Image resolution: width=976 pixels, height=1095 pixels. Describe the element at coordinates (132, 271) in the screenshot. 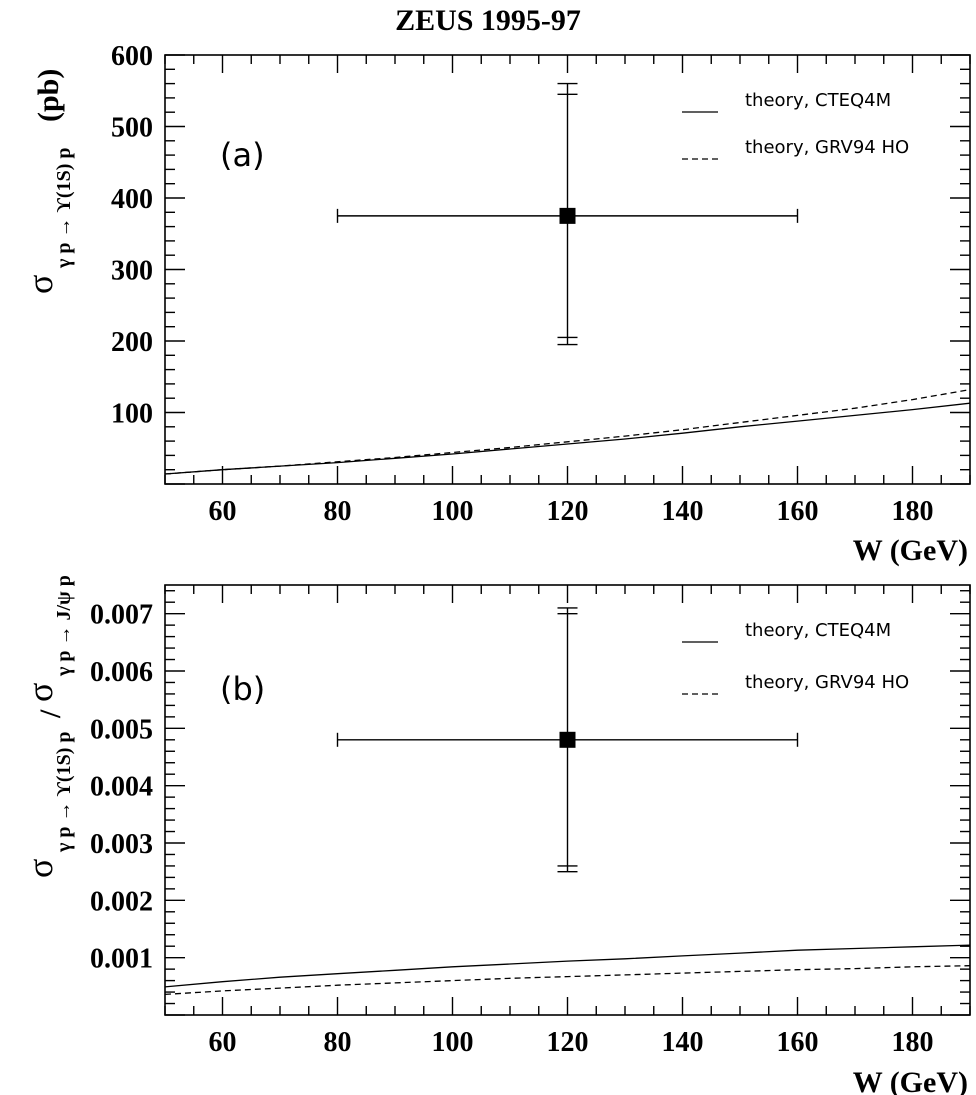

I see `panel-a-y-tick-label: 300` at that location.